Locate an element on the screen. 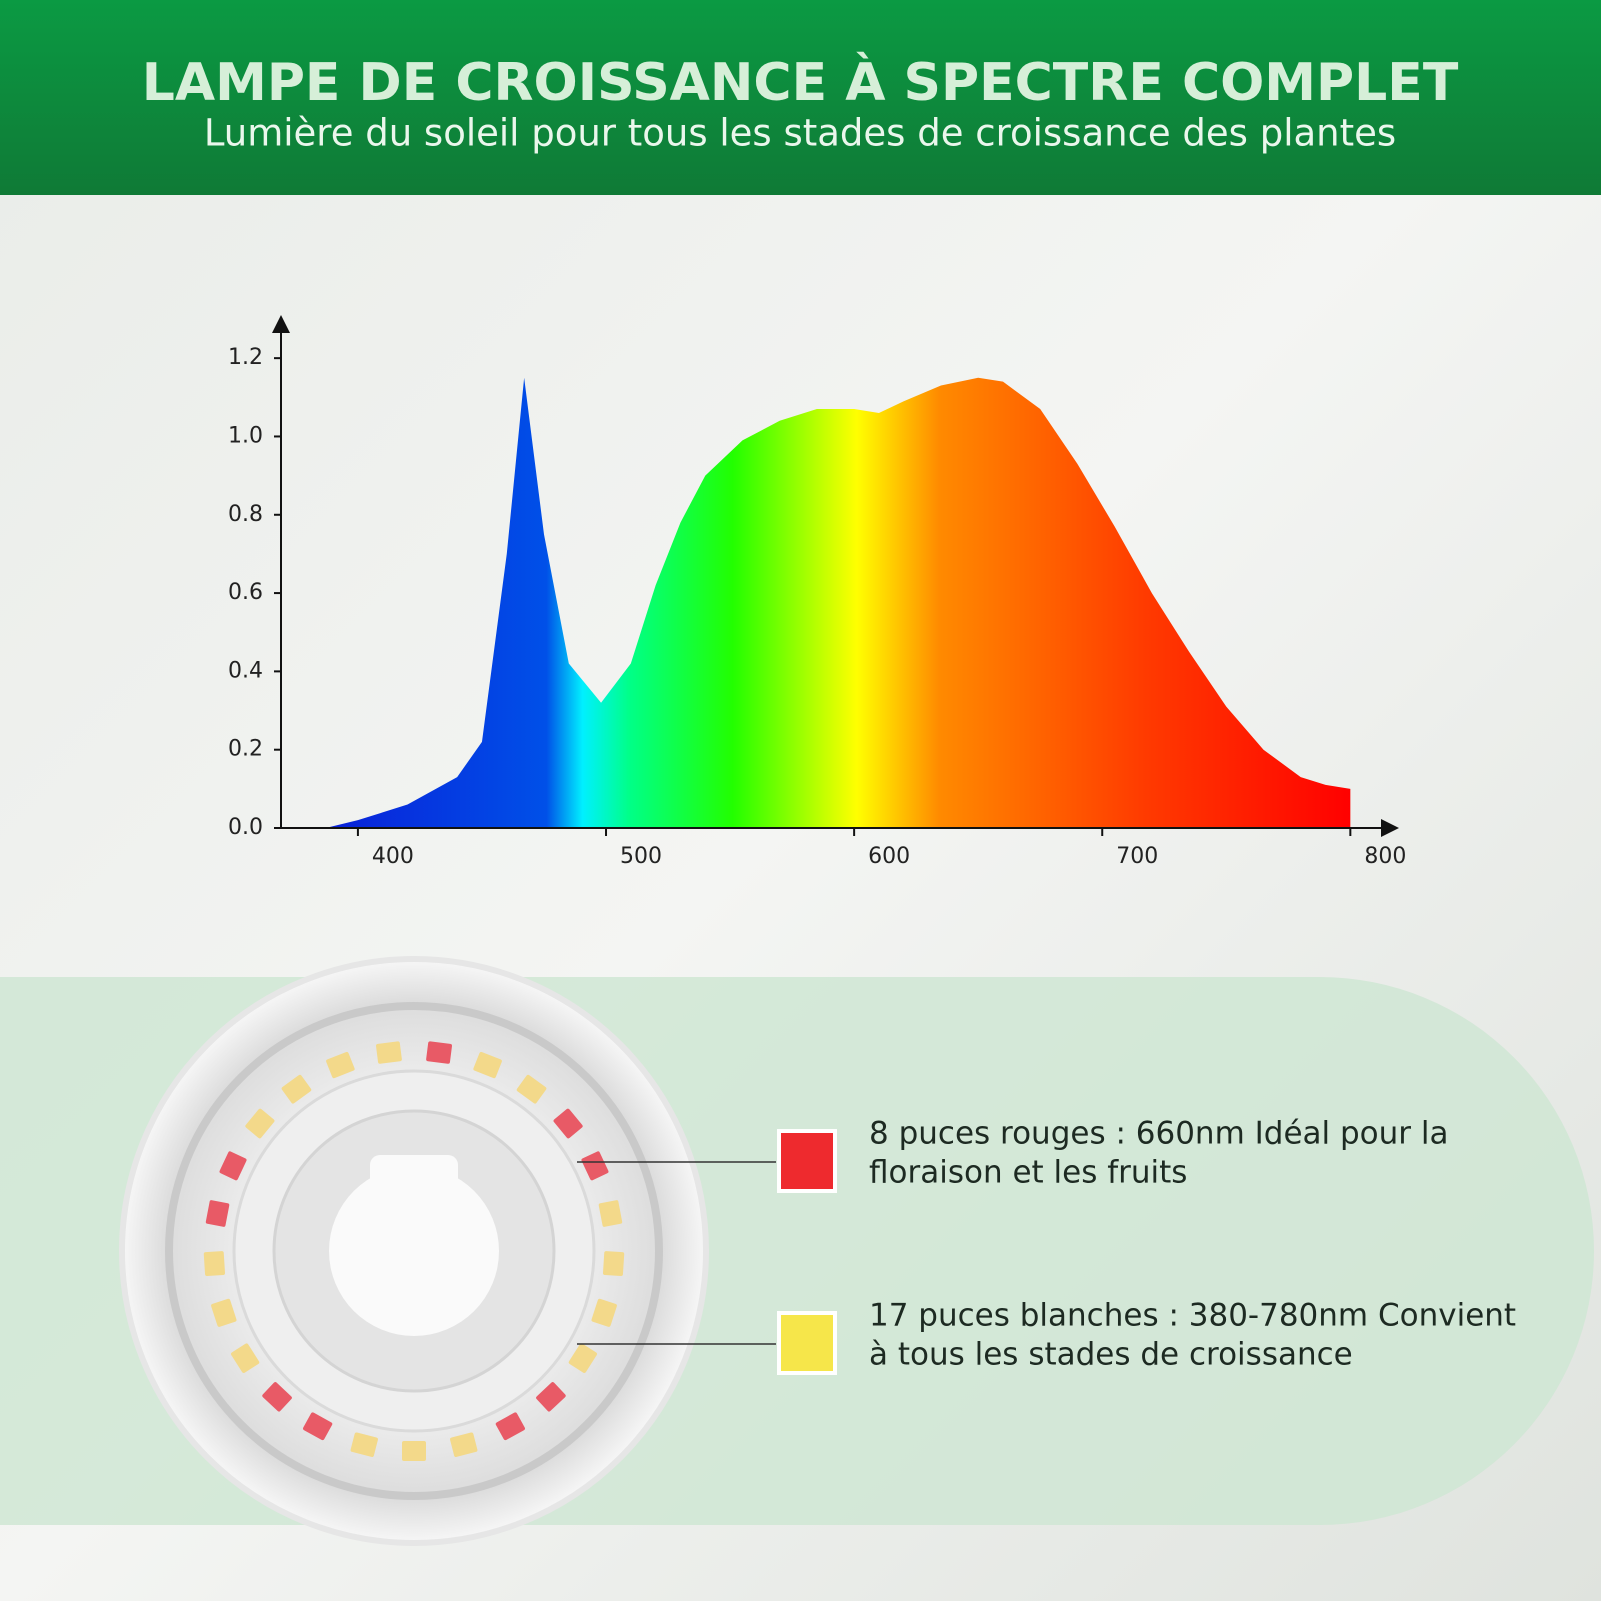 The image size is (1601, 1601). x-tick-label: 700 is located at coordinates (1137, 856).